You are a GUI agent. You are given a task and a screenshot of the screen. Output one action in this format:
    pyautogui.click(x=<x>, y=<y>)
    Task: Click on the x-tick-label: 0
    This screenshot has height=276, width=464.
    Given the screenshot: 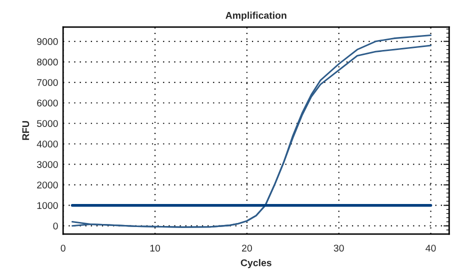 What is the action you would take?
    pyautogui.click(x=63, y=248)
    